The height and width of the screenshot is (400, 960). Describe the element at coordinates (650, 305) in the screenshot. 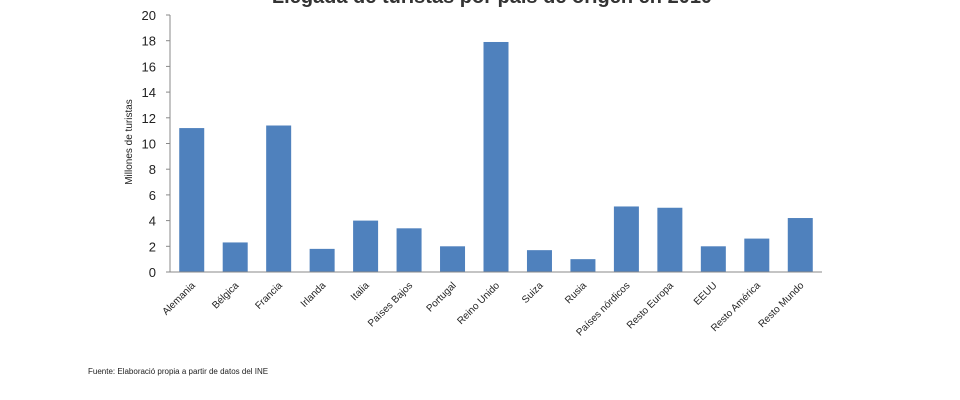

I see `x-tick-label: Resto Europa` at that location.